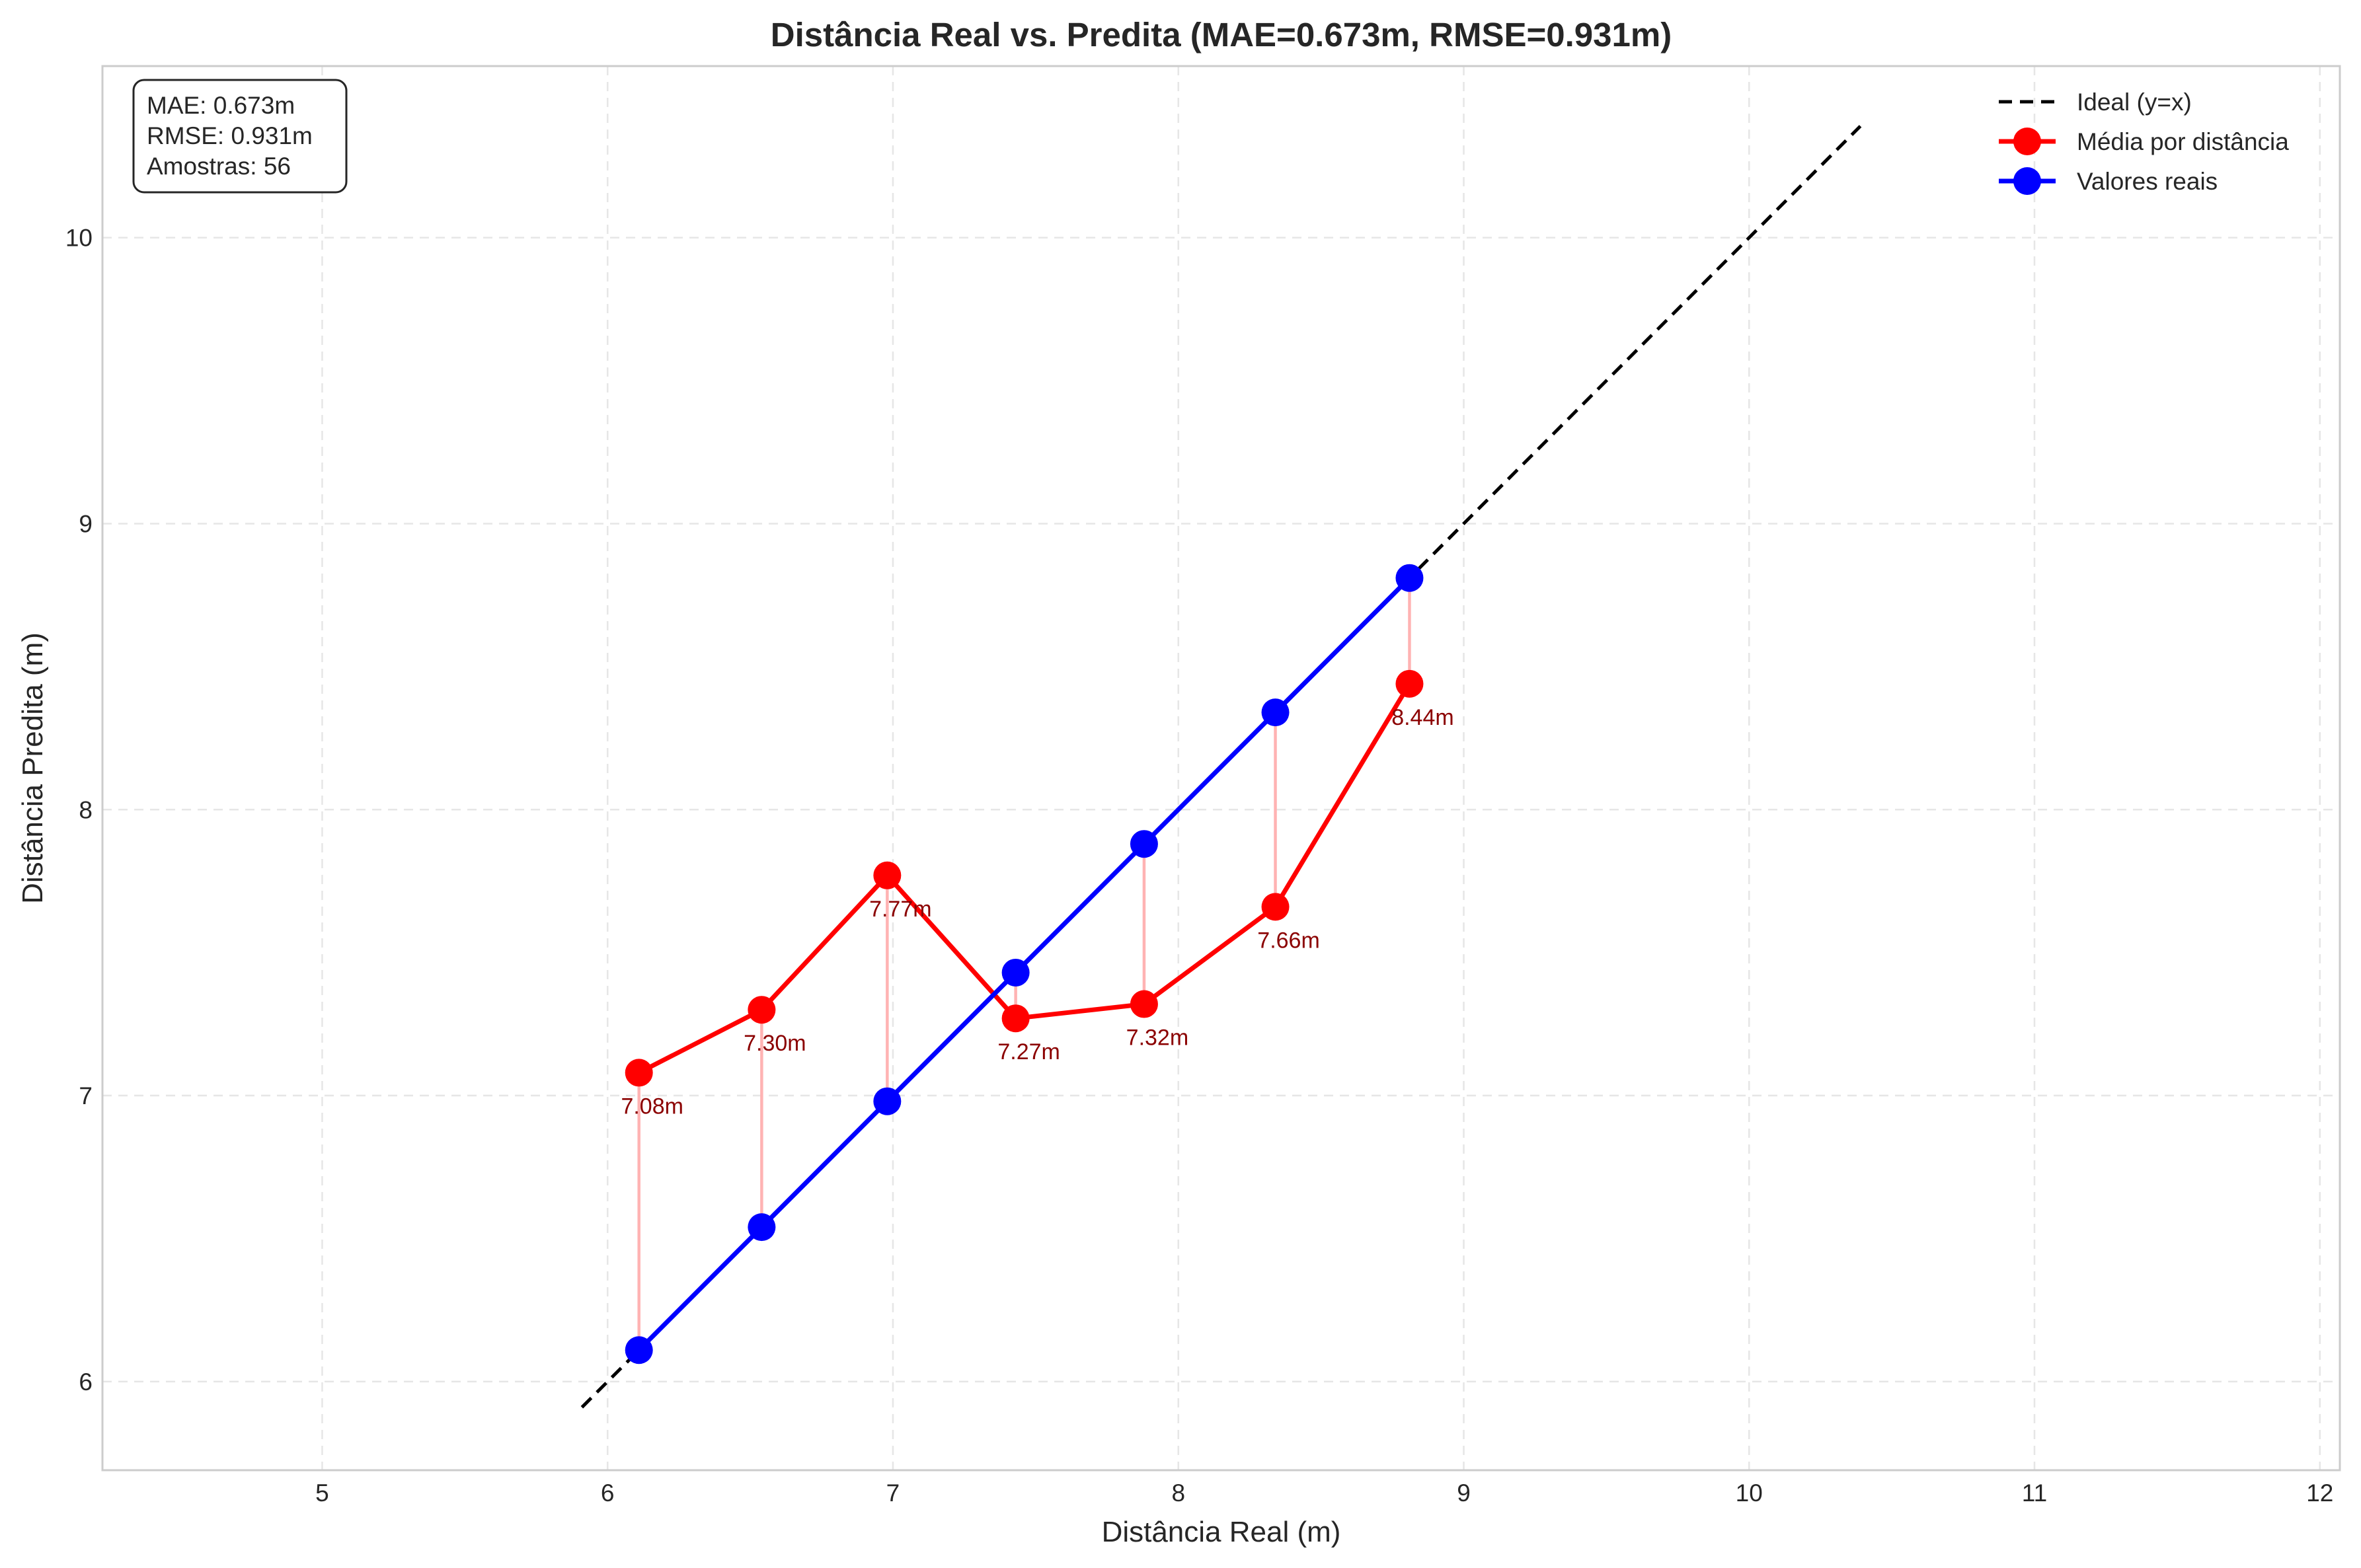 The width and height of the screenshot is (2361, 1568). Describe the element at coordinates (33, 768) in the screenshot. I see `y-axis-label: Distância Predita (m)` at that location.